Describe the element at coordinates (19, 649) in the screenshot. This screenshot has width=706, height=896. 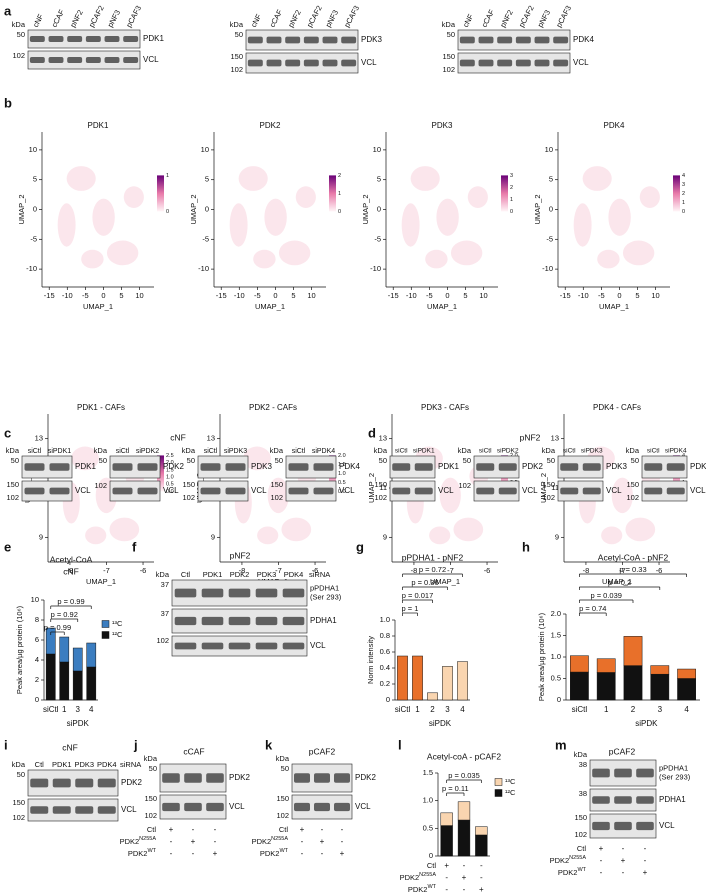
I see `y-axis-label: Peak area/µg protein (10⁶)` at that location.